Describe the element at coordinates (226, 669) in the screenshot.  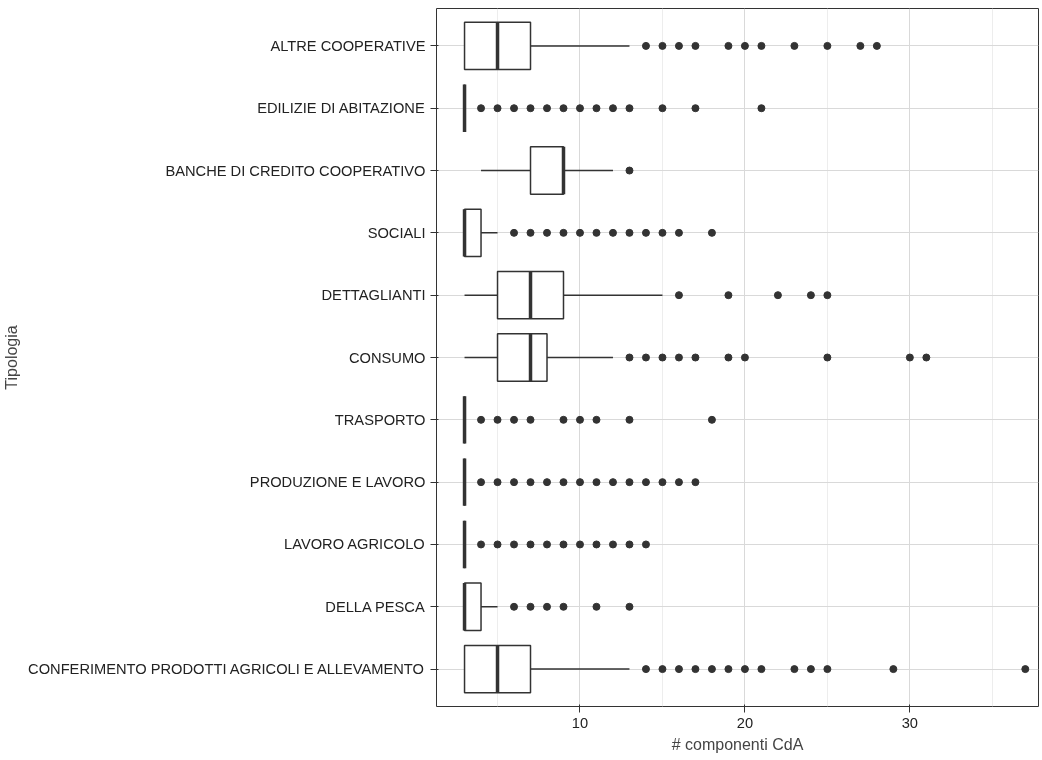
I see `y-tick-label: CONFERIMENTO PRODOTTI AGRICOLI E ALLEVAMENTO` at that location.